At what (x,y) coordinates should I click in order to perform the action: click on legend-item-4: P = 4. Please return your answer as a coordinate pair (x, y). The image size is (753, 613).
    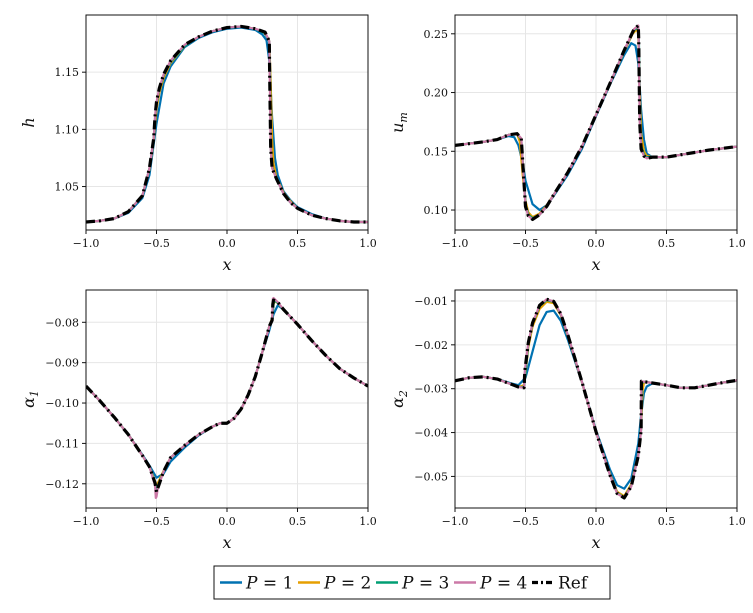
    Looking at the image, I should click on (490, 584).